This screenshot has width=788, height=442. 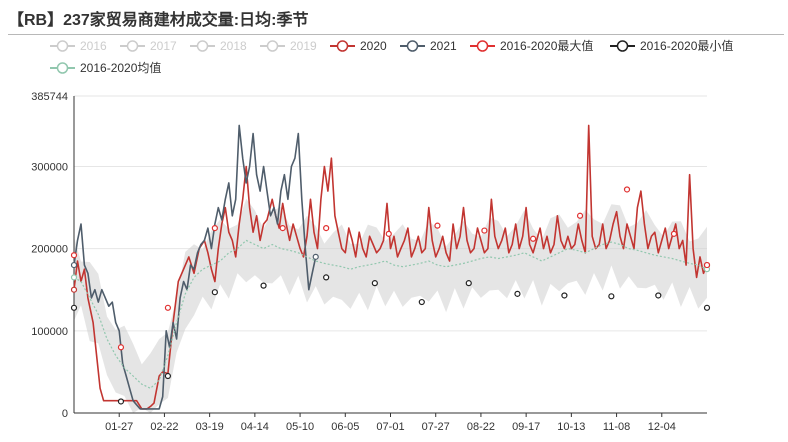 I want to click on legend-label: 2016-2020最大值, so click(x=547, y=46).